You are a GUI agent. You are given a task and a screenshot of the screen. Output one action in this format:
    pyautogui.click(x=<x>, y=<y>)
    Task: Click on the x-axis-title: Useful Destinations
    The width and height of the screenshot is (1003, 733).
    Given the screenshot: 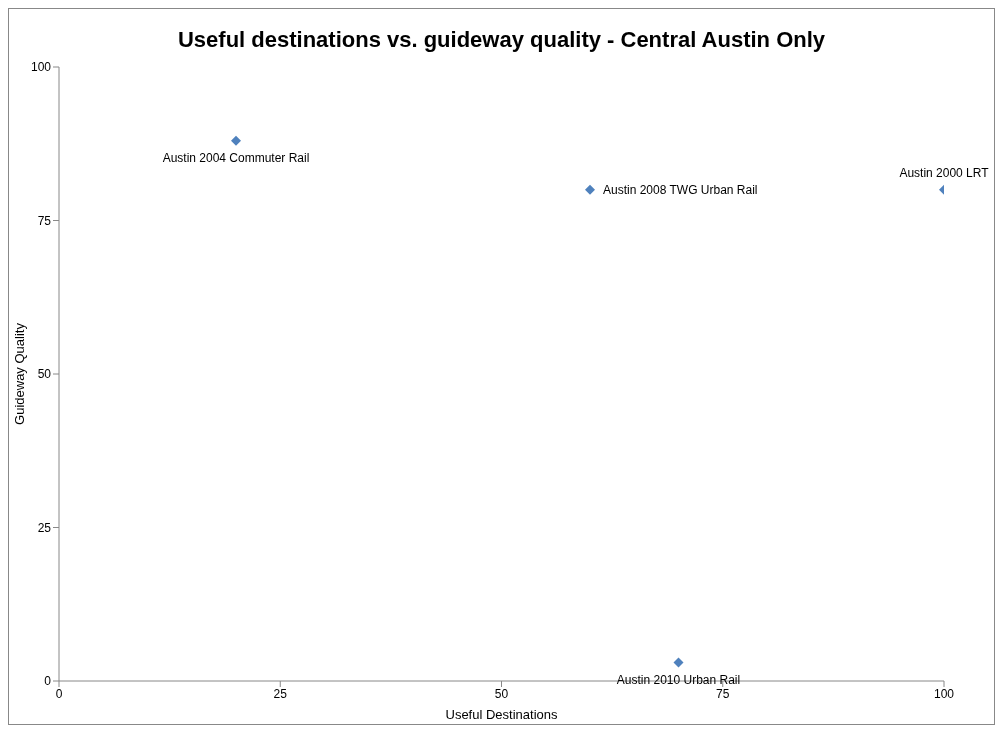 What is the action you would take?
    pyautogui.click(x=501, y=714)
    